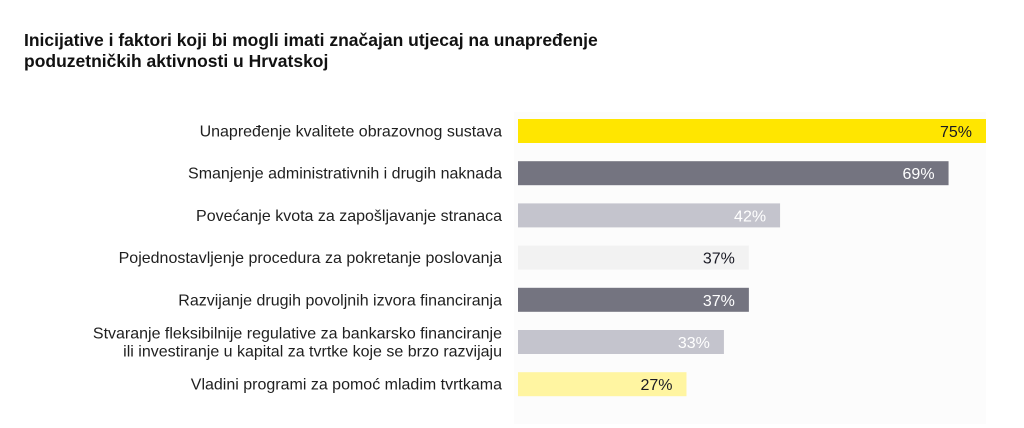 This screenshot has width=1024, height=428. Describe the element at coordinates (750, 216) in the screenshot. I see `value-label-3: 42%` at that location.